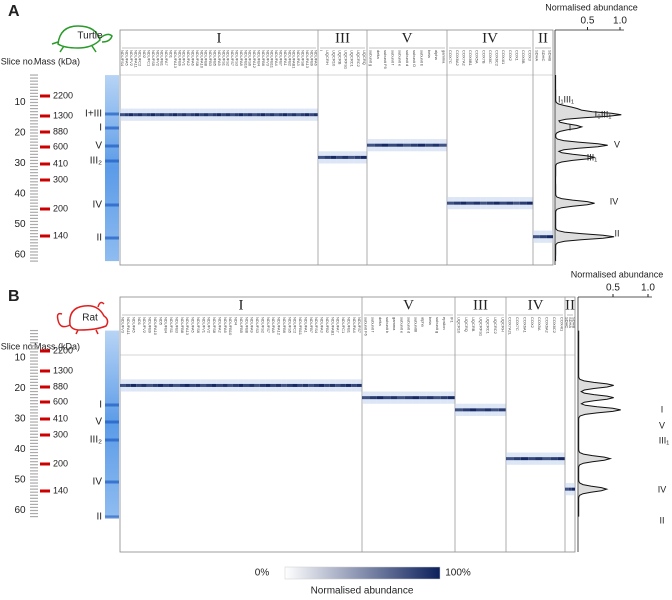 The width and height of the screenshot is (672, 600). Describe the element at coordinates (300, 326) in the screenshot. I see `protein-name: NDUFB11` at that location.